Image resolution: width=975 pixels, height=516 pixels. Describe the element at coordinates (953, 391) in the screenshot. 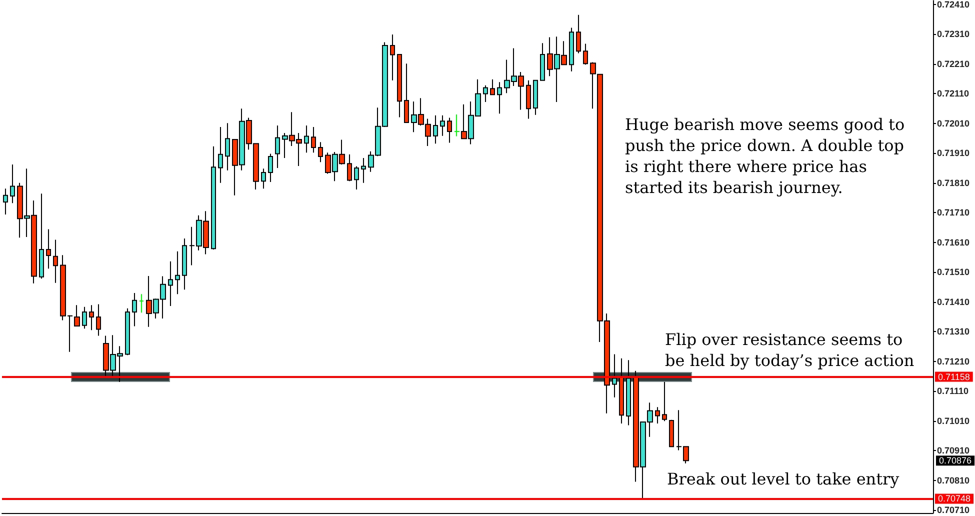

I see `y-tick-label: 0.71110` at that location.